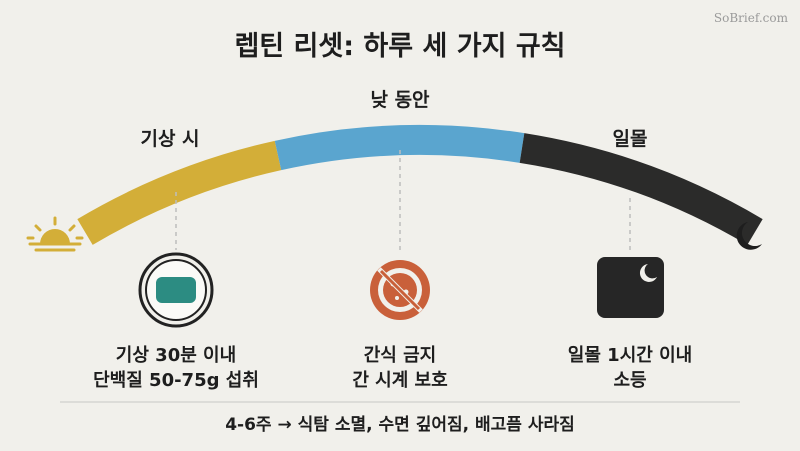  I want to click on stage-detail: 일몰 1시간 이내, so click(630, 355).